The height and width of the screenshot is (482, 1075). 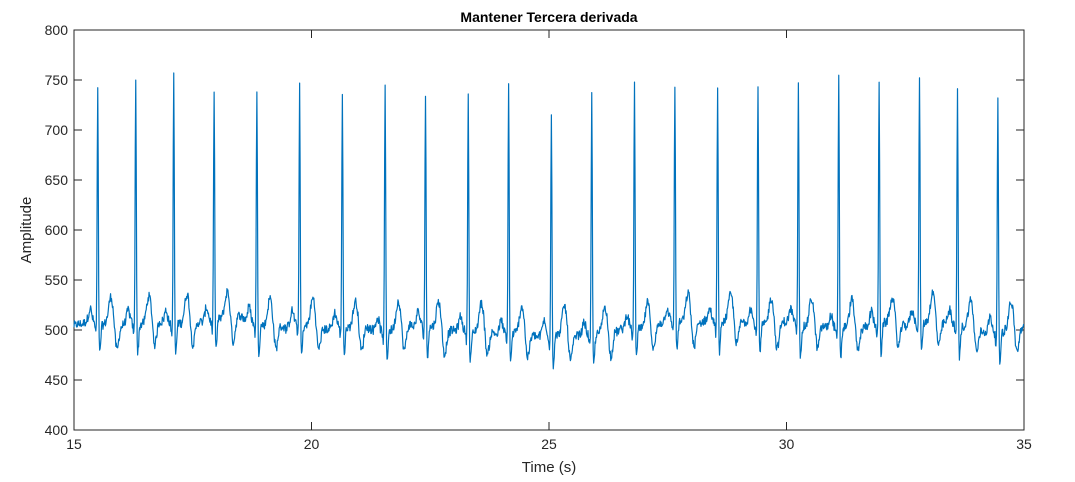 What do you see at coordinates (1024, 444) in the screenshot?
I see `x-tick-label: 35` at bounding box center [1024, 444].